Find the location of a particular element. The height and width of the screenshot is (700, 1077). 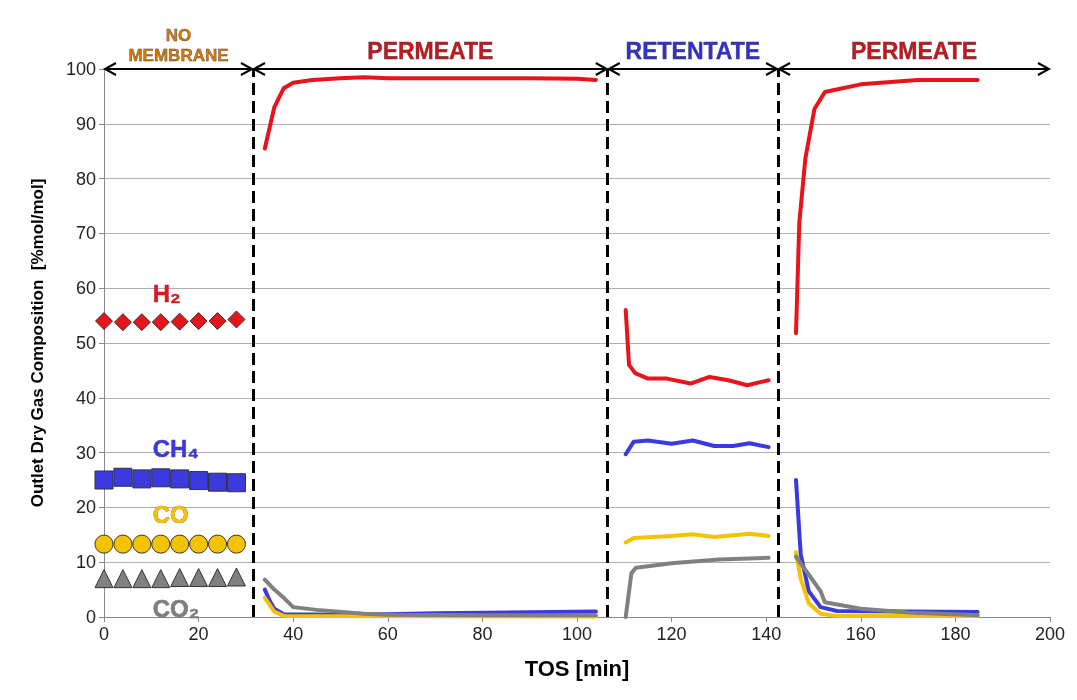

x-tick-label: 0 is located at coordinates (104, 634).